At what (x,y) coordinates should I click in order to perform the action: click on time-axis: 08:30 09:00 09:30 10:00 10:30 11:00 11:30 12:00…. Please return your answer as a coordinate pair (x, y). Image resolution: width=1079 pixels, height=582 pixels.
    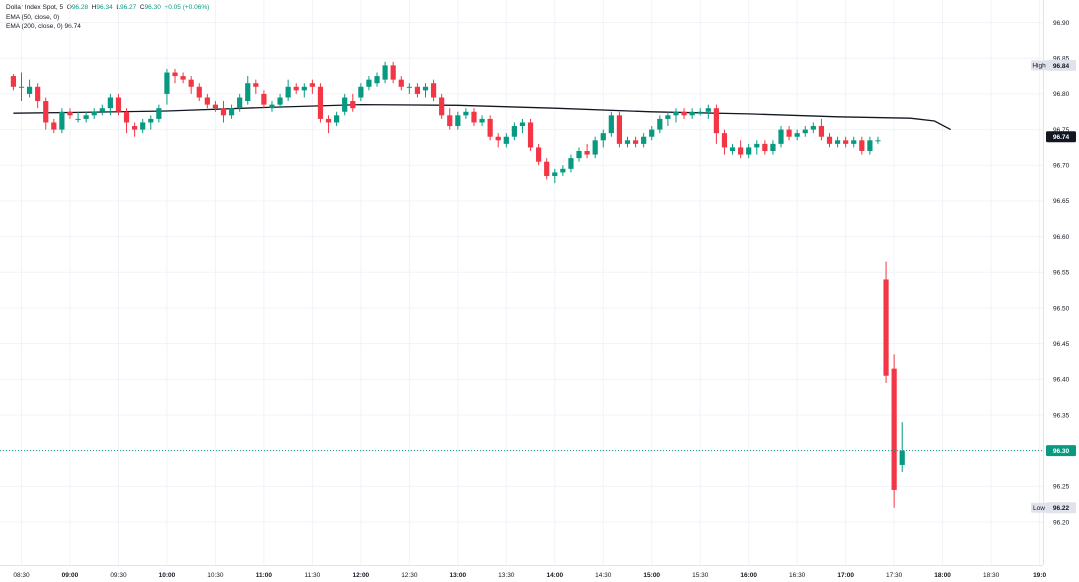
    Looking at the image, I should click on (529, 575).